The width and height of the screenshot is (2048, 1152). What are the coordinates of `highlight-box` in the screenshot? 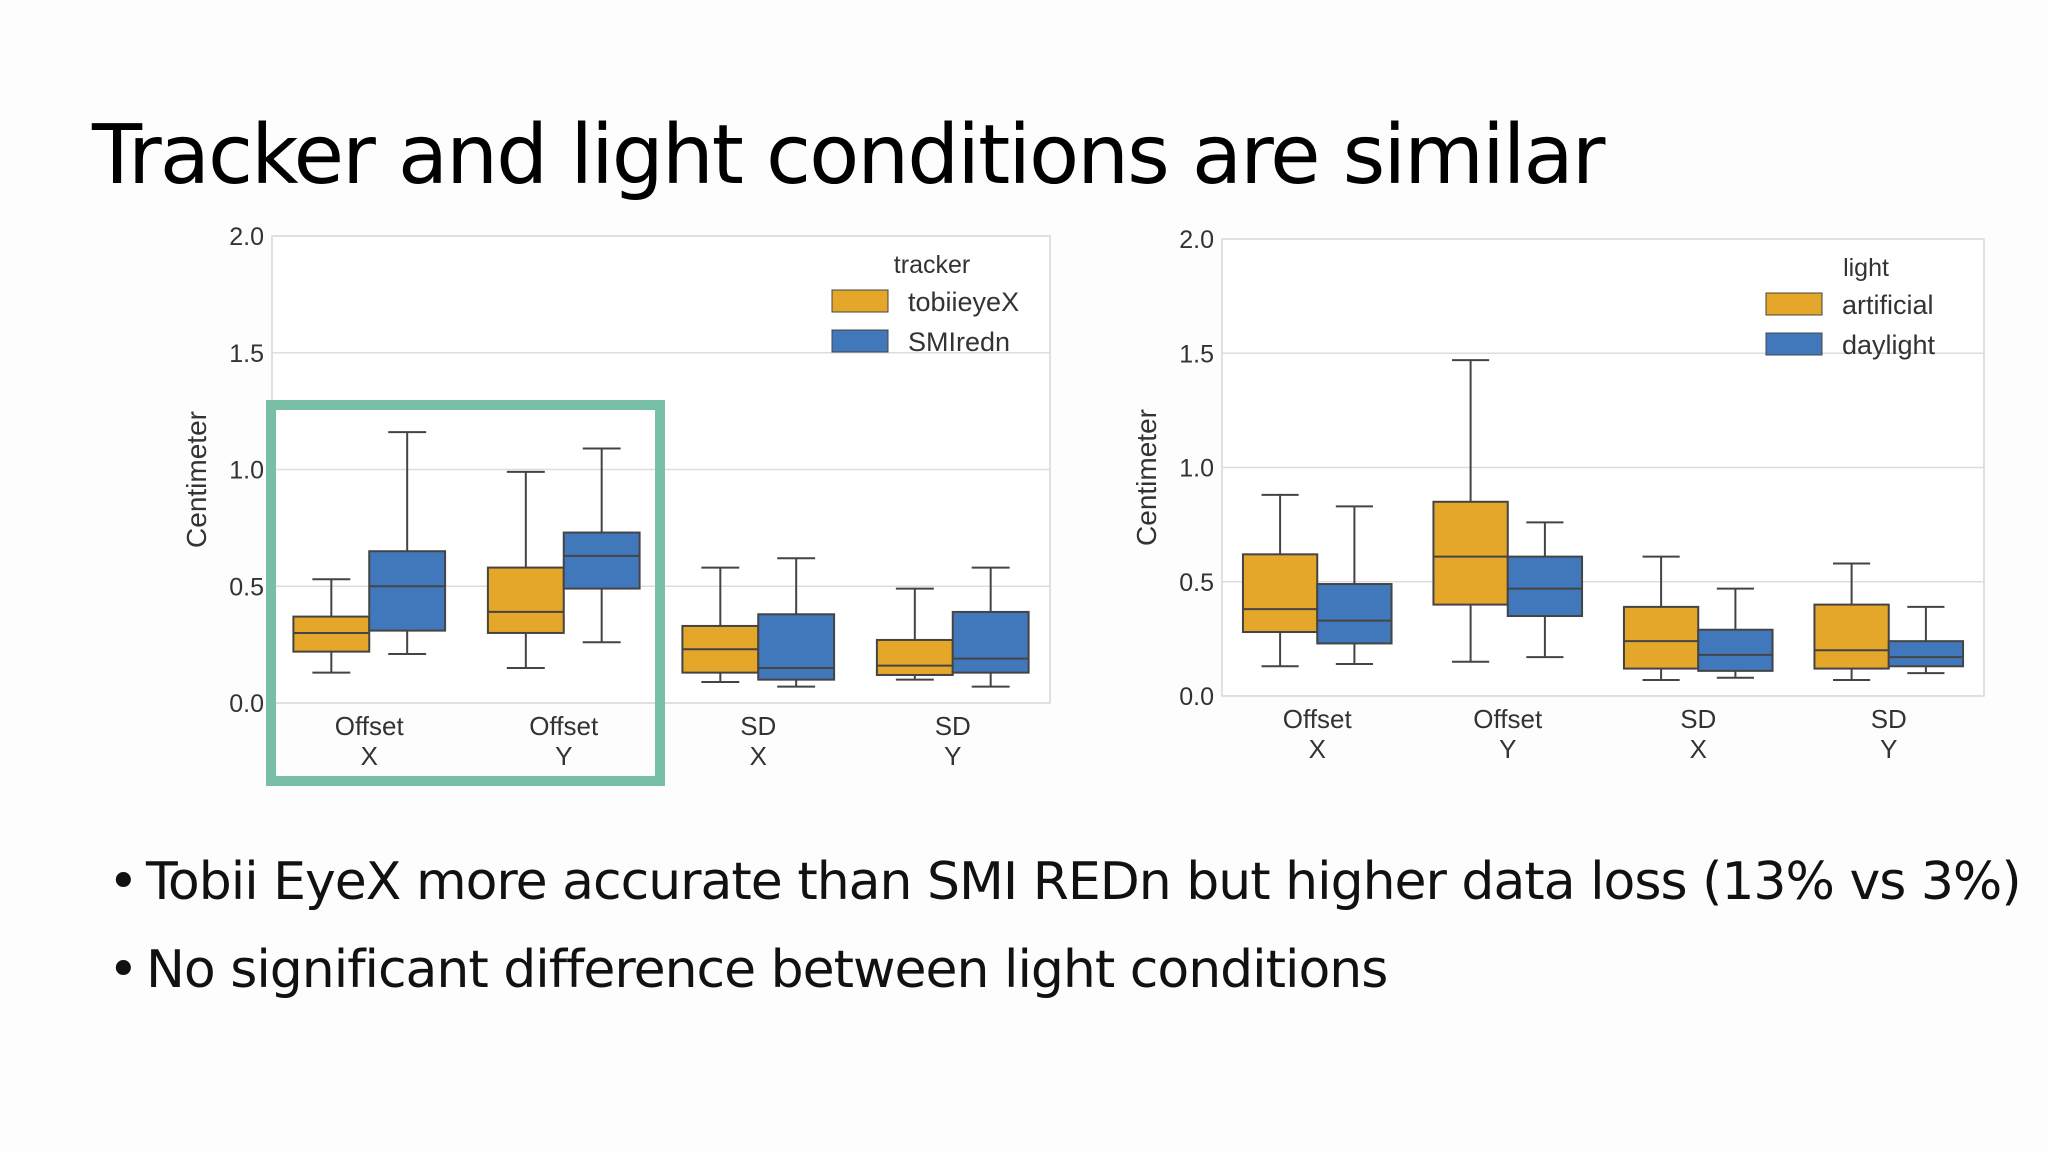 It's located at (465, 593).